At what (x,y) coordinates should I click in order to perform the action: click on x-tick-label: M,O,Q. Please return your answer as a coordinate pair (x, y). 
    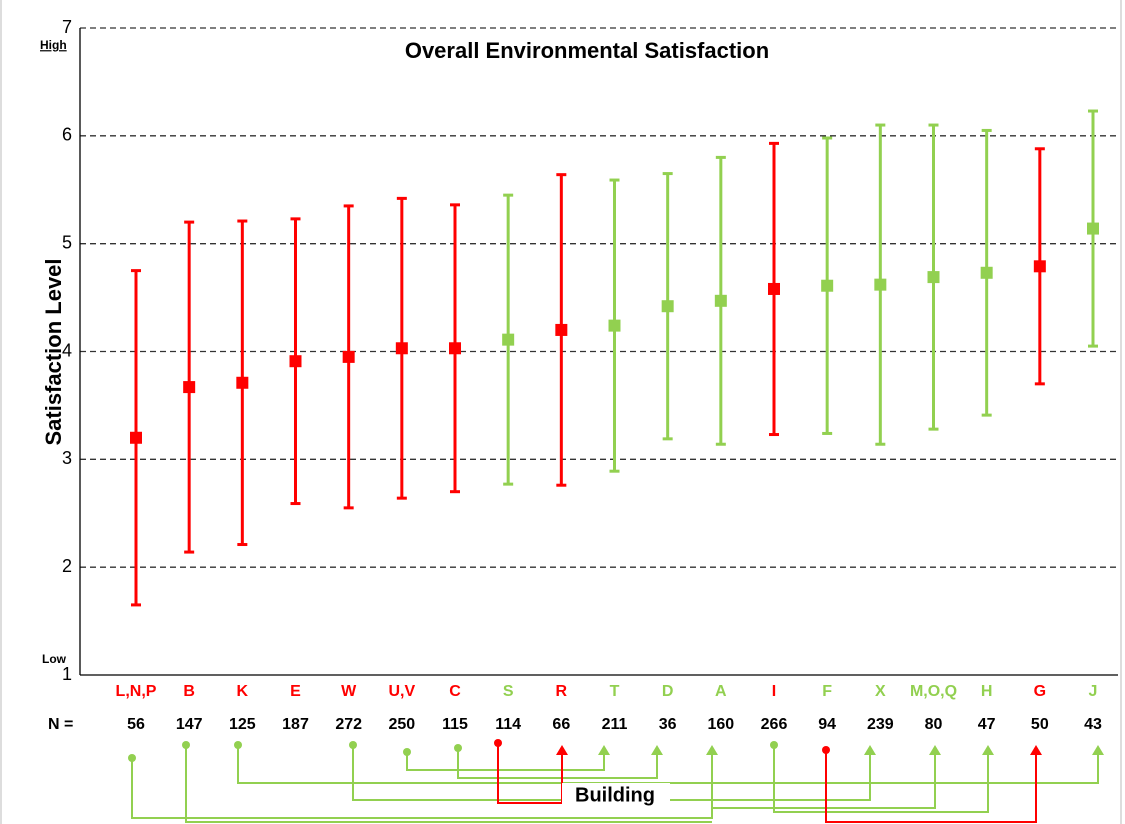
    Looking at the image, I should click on (933, 691).